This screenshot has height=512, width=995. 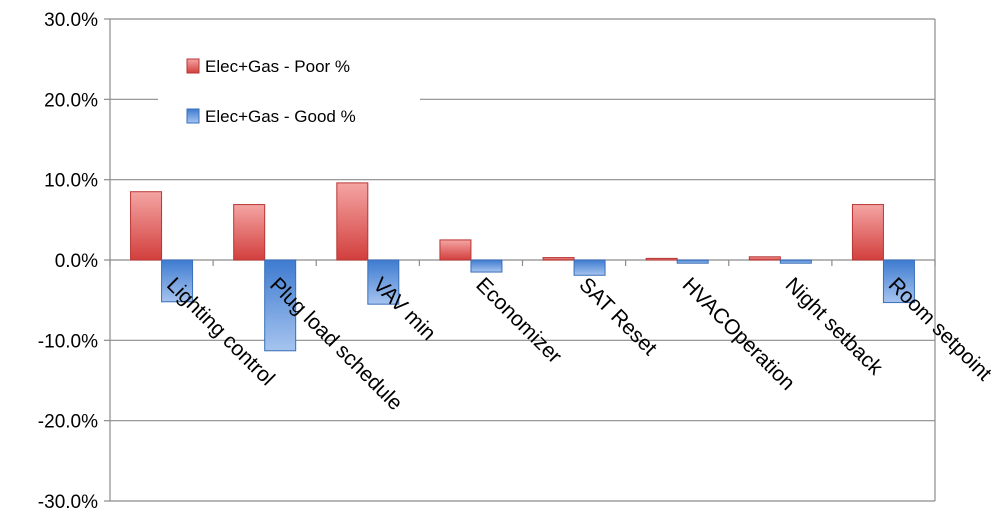 What do you see at coordinates (68, 502) in the screenshot?
I see `y-tick-label: -30.0%` at bounding box center [68, 502].